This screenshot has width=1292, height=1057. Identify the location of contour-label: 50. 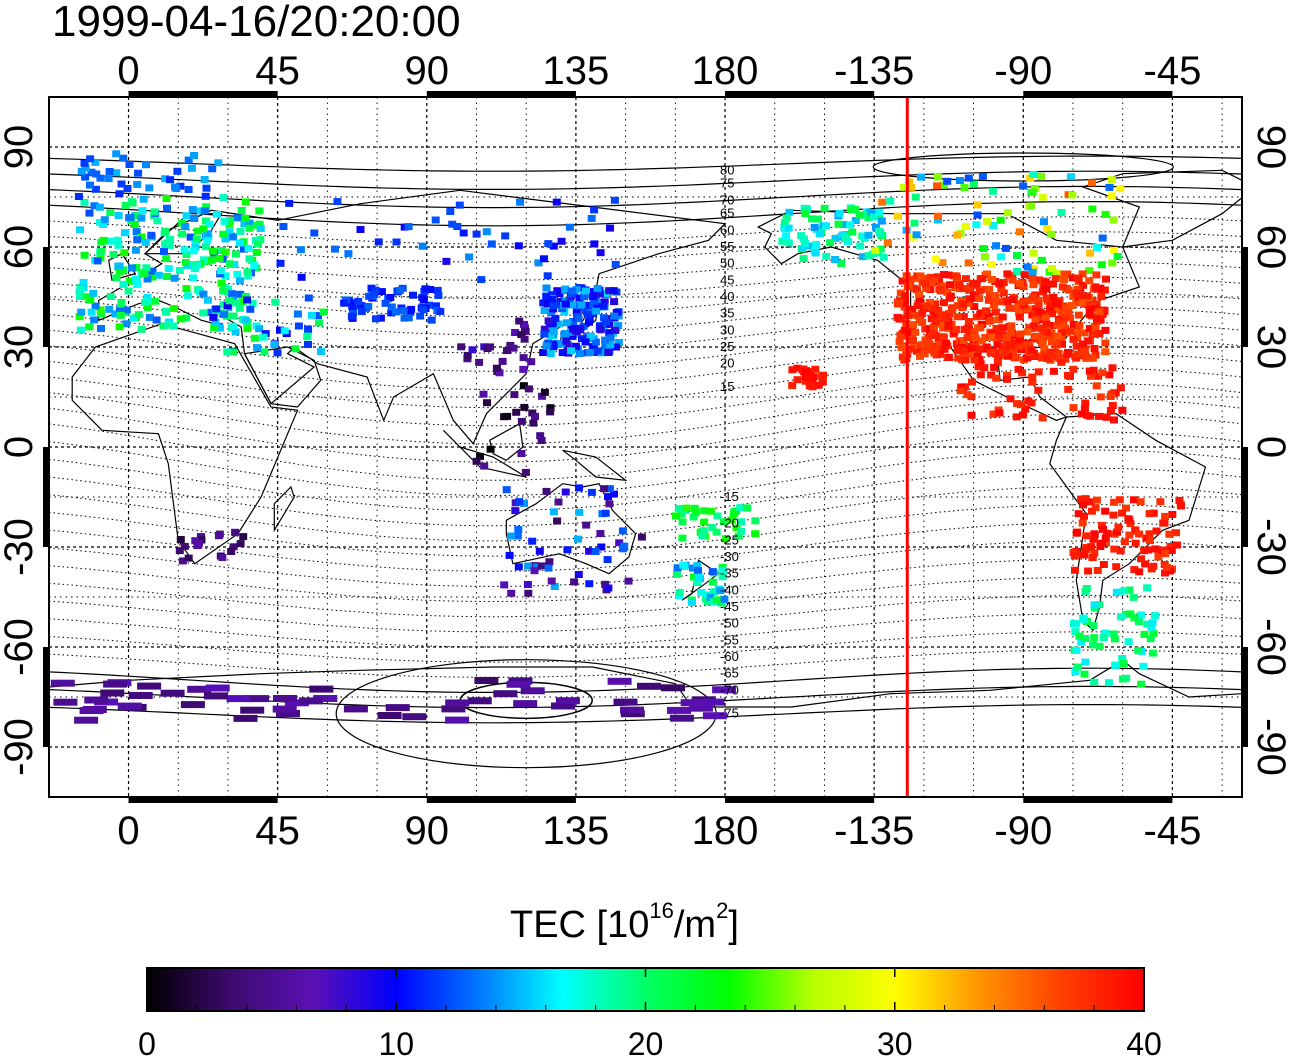
(727, 263).